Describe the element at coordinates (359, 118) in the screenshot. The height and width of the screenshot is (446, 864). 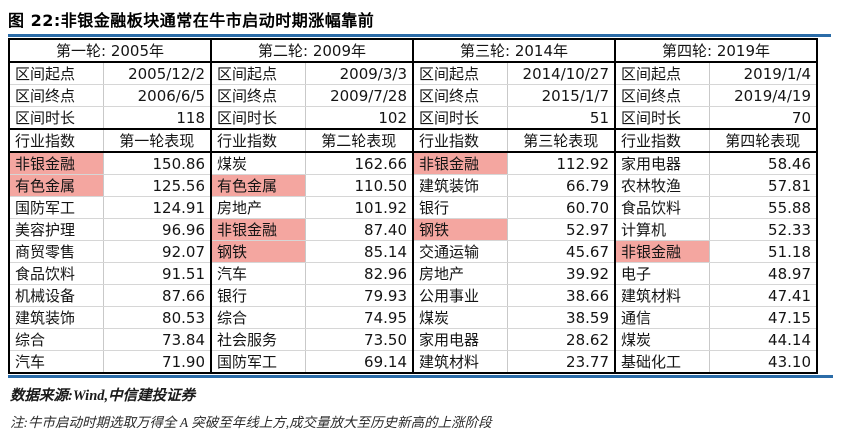
I see `round-2-duration-value: 102` at that location.